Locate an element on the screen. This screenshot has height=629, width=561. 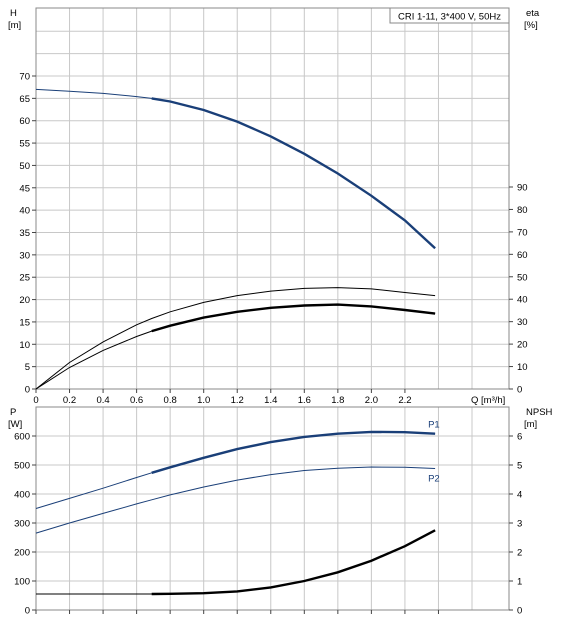
y-axis-label-left: P is located at coordinates (13, 412).